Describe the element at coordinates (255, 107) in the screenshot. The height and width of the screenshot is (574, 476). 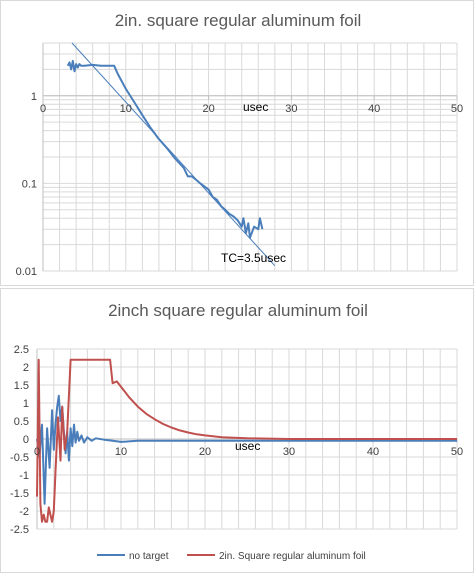
I see `log-chart-x-axis-label: usec` at that location.